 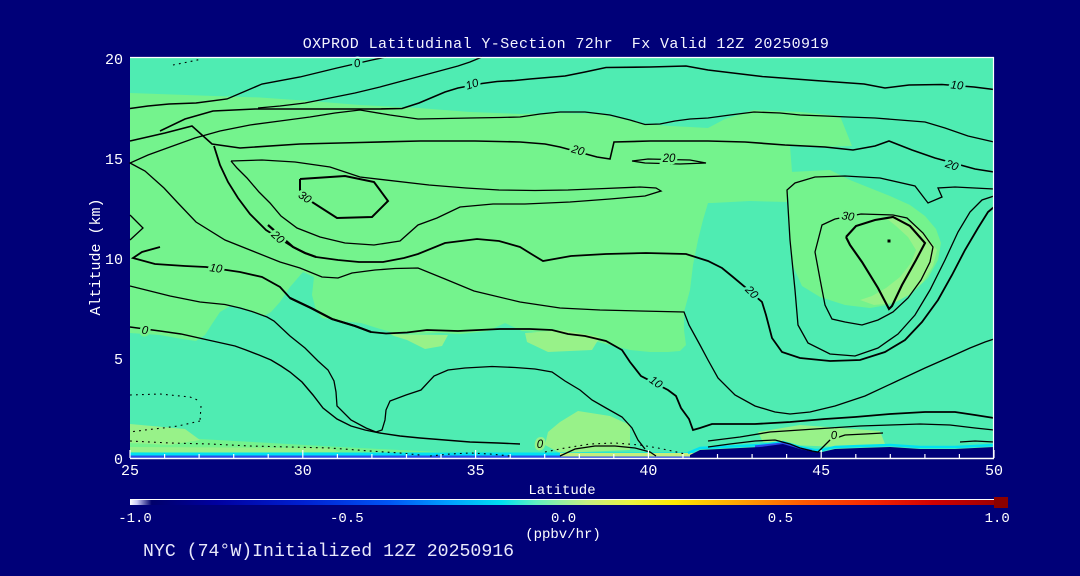 What do you see at coordinates (540, 445) in the screenshot?
I see `svg-text: 0` at bounding box center [540, 445].